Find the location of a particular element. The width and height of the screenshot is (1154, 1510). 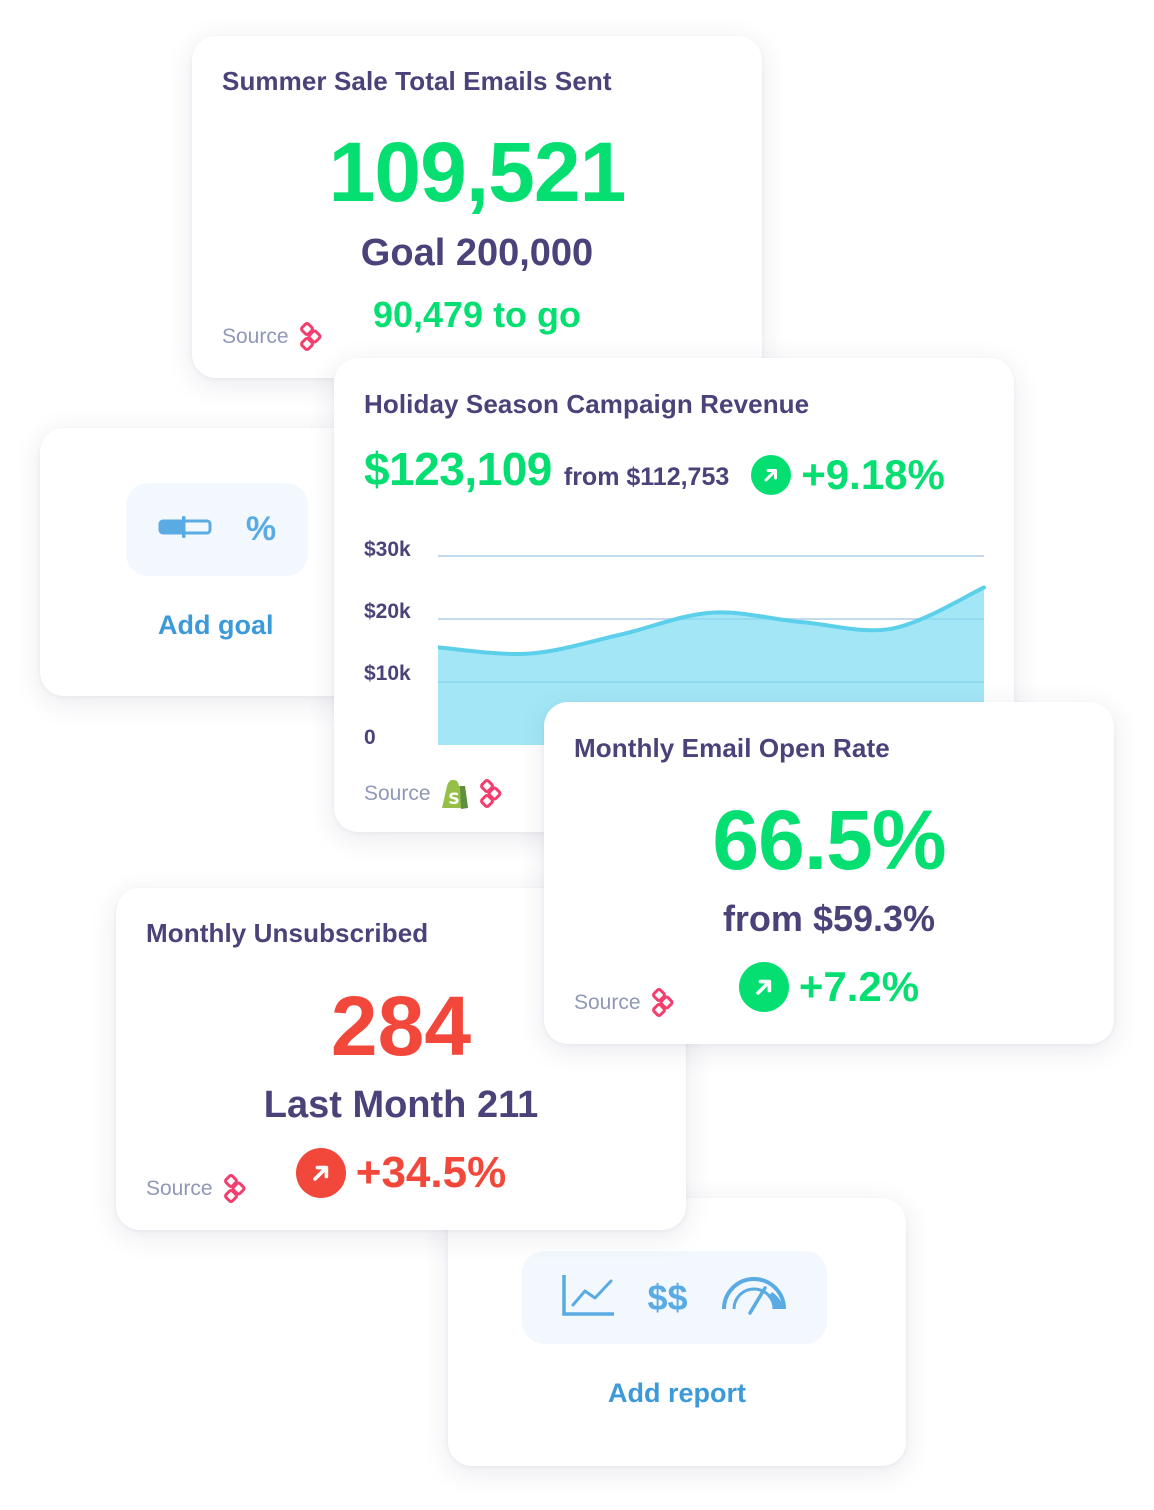

last-month-value: Last Month 211 is located at coordinates (401, 1105).